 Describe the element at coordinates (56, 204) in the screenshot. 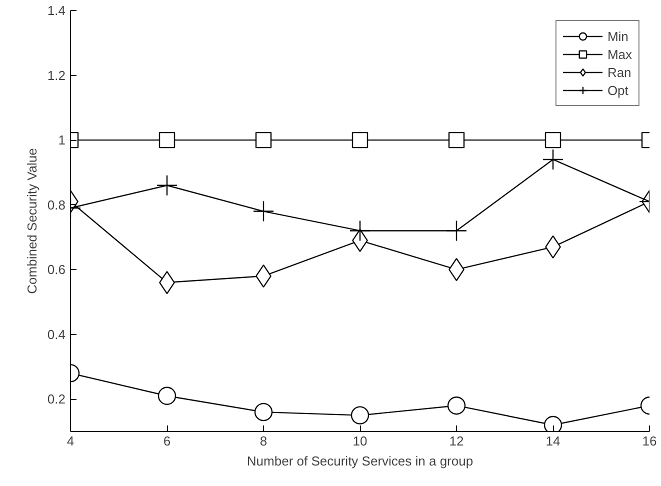

I see `y-tick-label: 0.8` at that location.